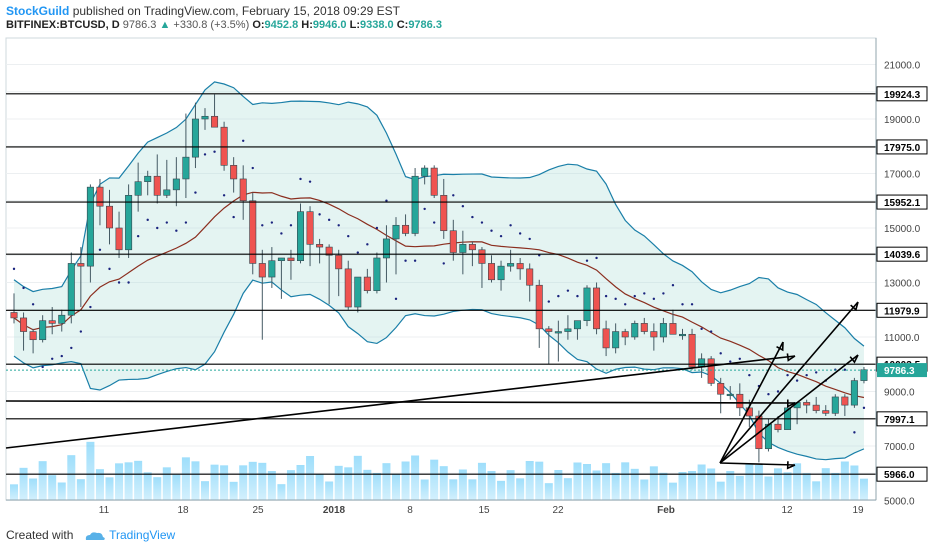 Image resolution: width=932 pixels, height=550 pixels. I want to click on low-label: L:, so click(354, 25).